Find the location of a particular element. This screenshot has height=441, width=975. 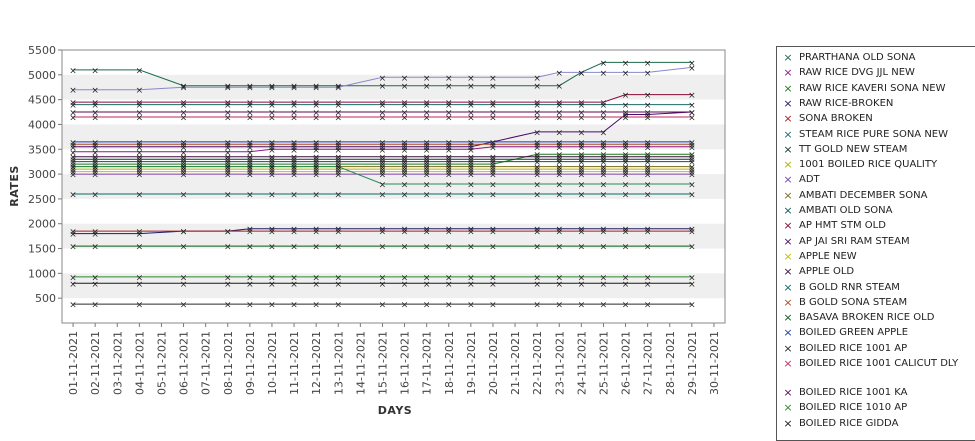

legend-item: × BOILED RICE 1001 CALICUT DLY is located at coordinates (876, 363).